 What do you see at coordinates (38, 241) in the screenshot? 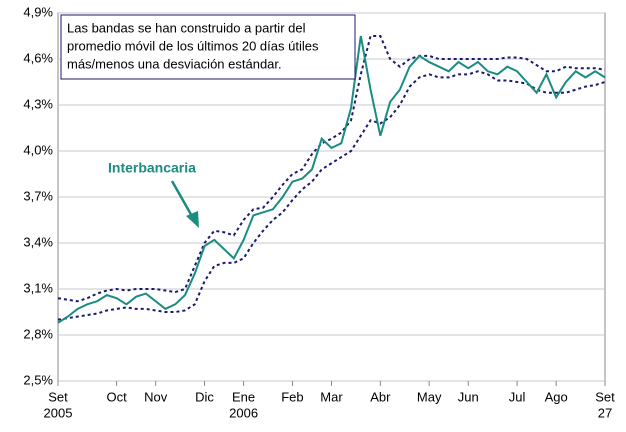
I see `y-tick-label: 3,4%` at bounding box center [38, 241].